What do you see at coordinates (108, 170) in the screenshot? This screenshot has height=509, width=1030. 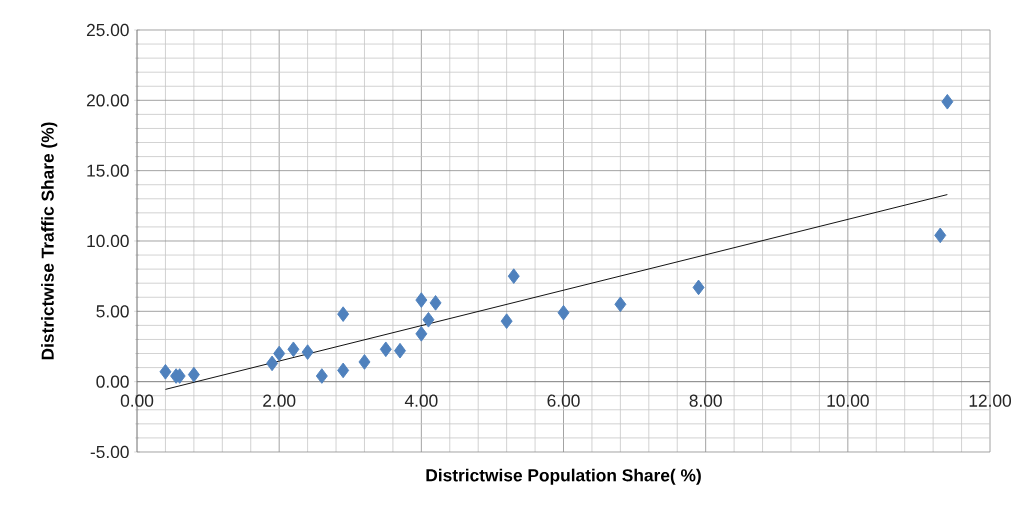 I see `y-tick-label: 15.00` at bounding box center [108, 170].